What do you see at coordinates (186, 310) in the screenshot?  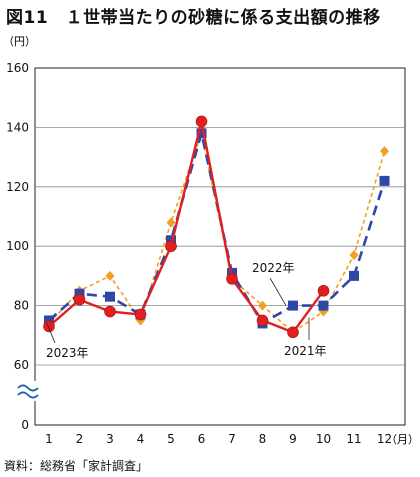 I see `series-labels: 2021年 2022年 2023年` at bounding box center [186, 310].